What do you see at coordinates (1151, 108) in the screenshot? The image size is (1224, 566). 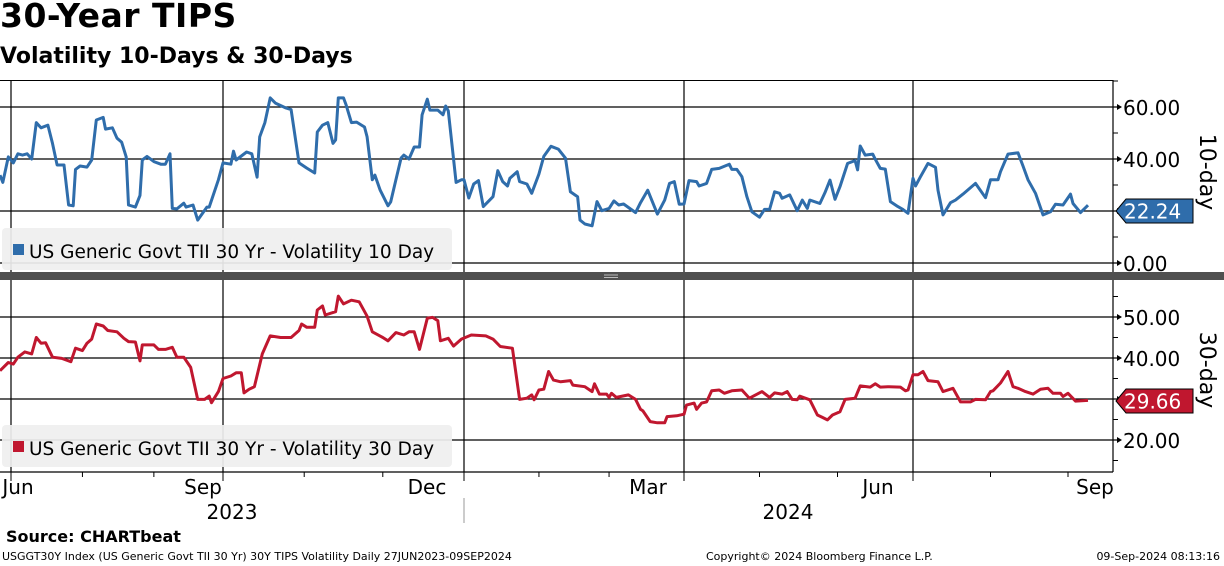 I see `y-tick-label: 60.00` at bounding box center [1151, 108].